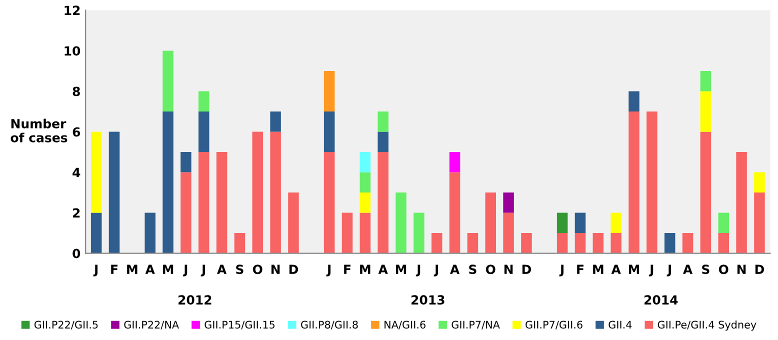  I want to click on legend-label: GII.Pe/GII.4 Sydney, so click(707, 325).